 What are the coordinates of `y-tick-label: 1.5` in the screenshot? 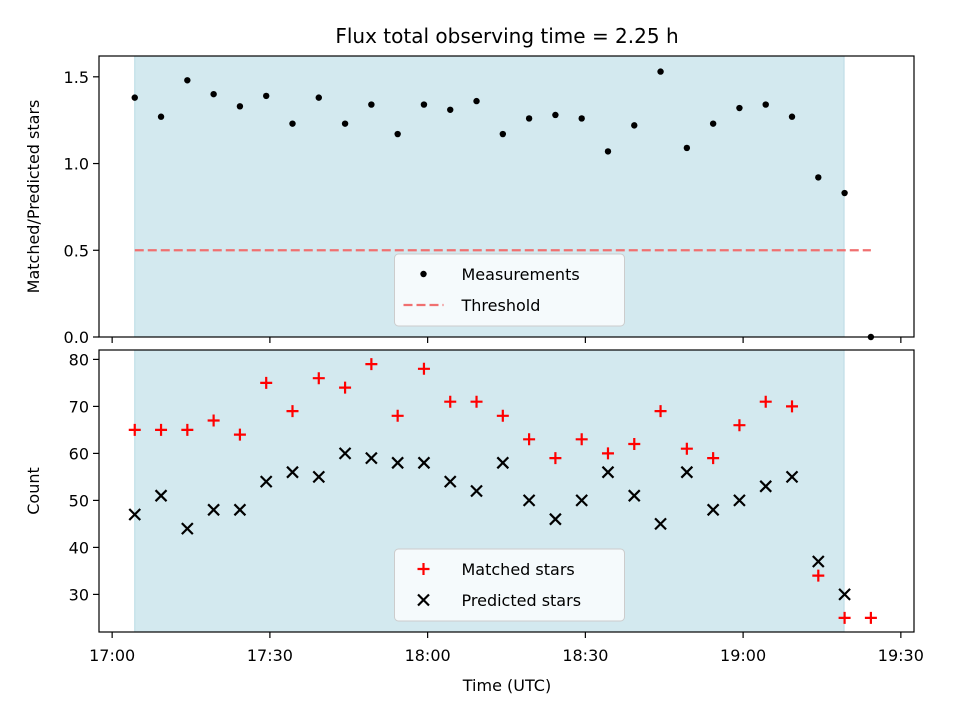 It's located at (76, 77).